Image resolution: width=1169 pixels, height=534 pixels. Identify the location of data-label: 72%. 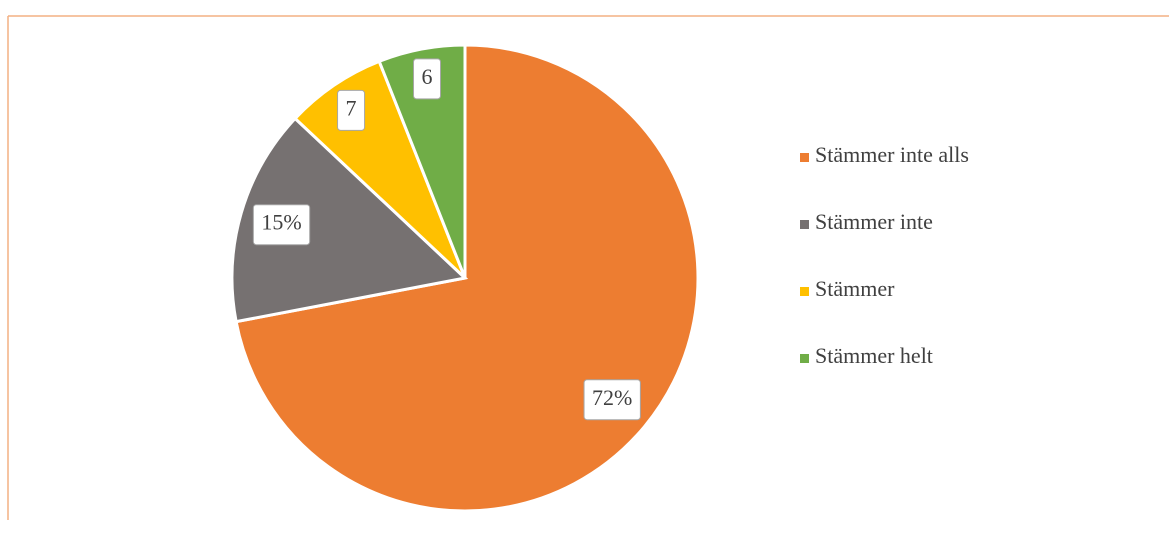
(612, 397).